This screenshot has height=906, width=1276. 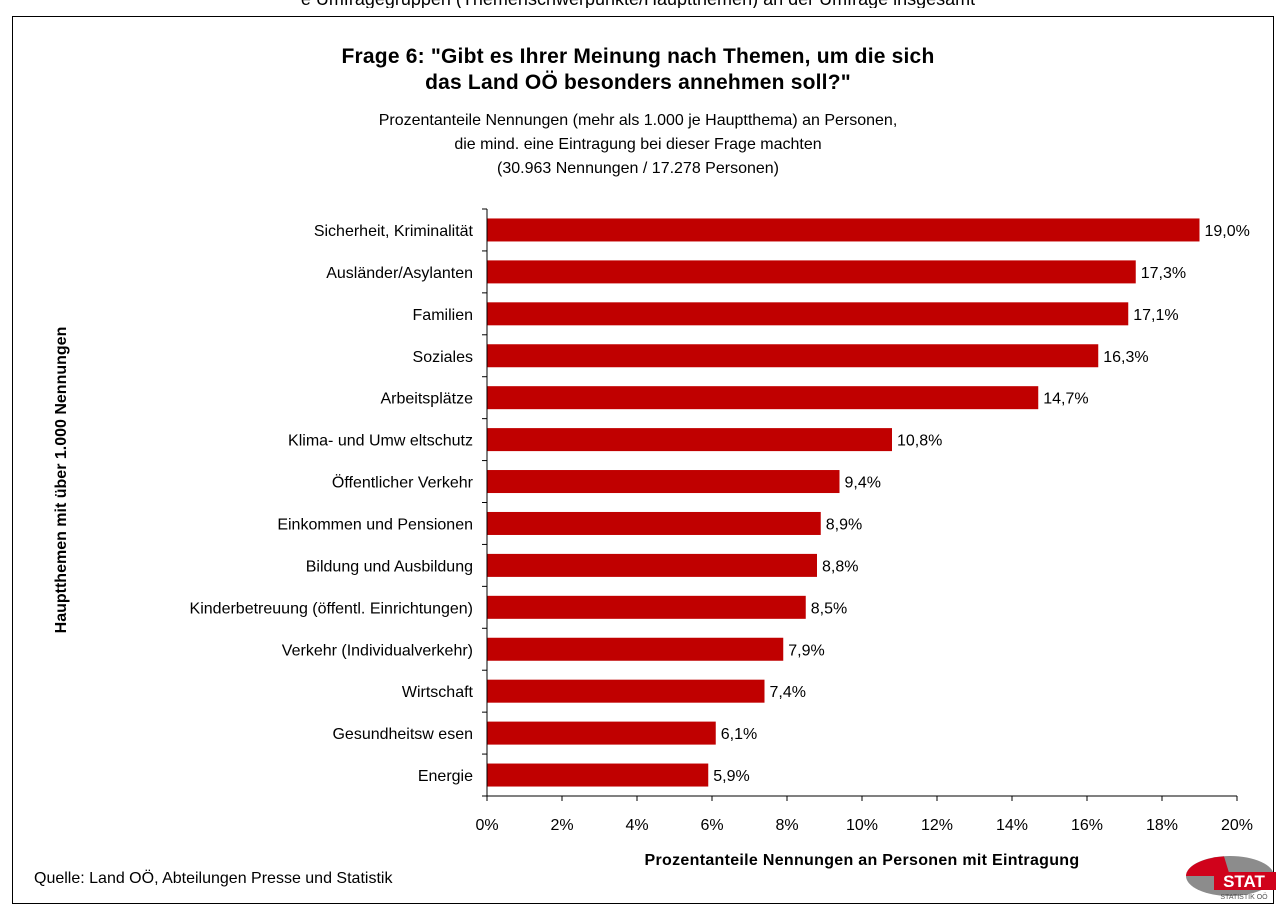 I want to click on chart-subtitle-line-3: (30.963 Nennungen / 17.278 Personen), so click(x=638, y=168).